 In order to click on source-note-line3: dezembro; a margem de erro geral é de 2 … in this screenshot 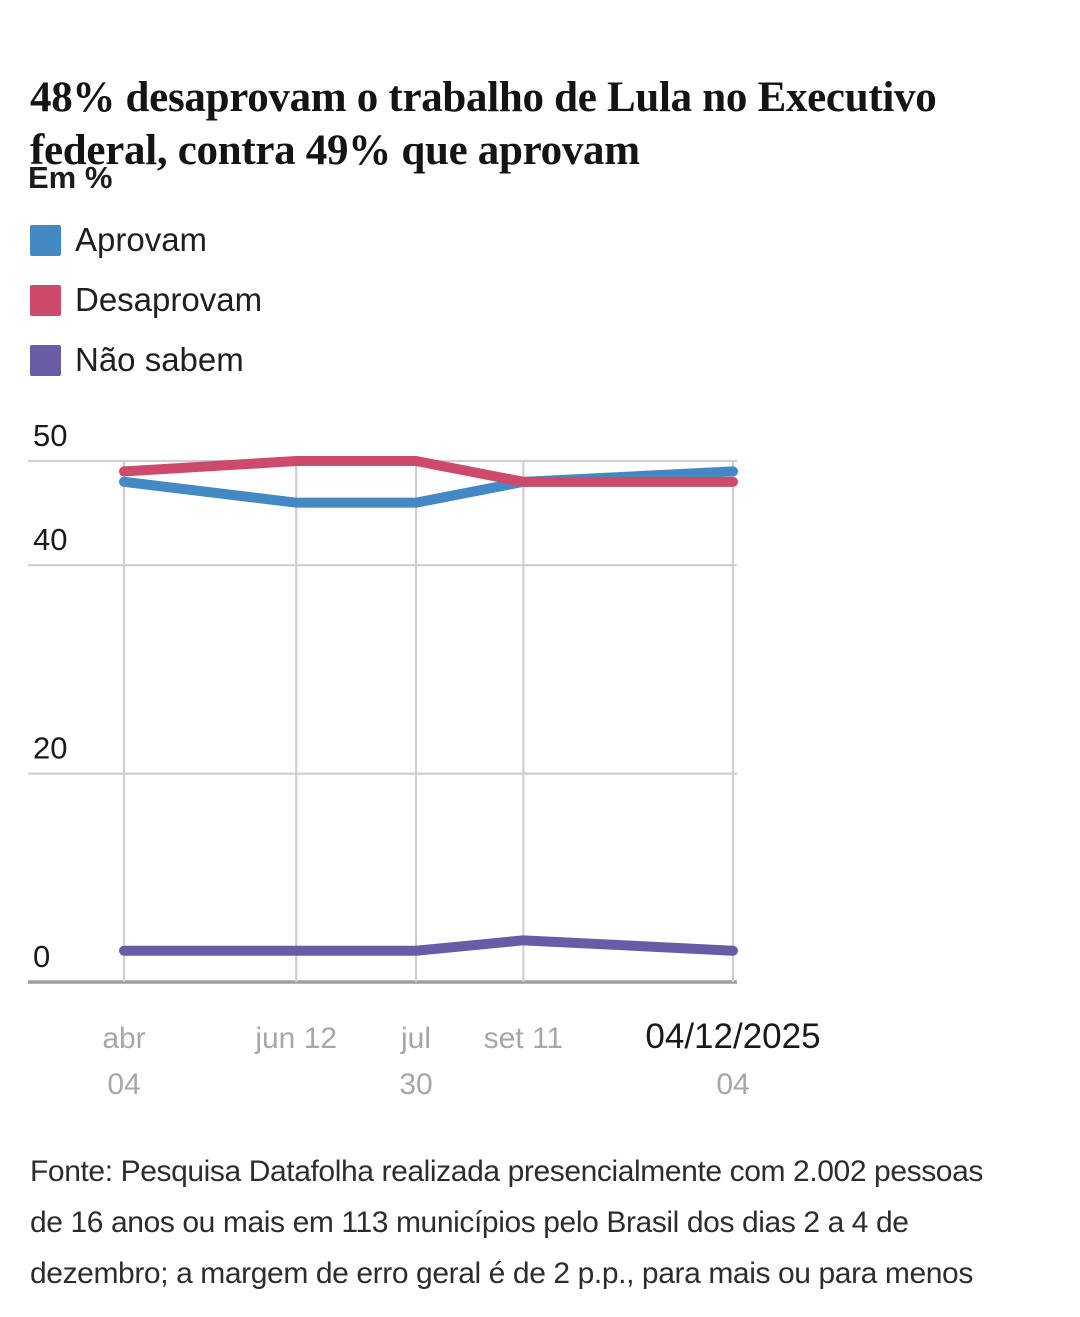, I will do `click(501, 1273)`.